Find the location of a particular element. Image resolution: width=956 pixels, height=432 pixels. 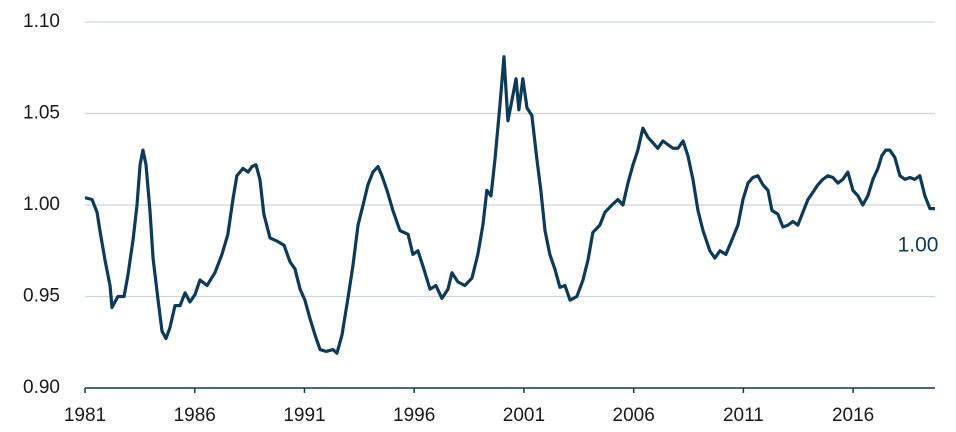

x-tick-label: 1991 is located at coordinates (304, 415).